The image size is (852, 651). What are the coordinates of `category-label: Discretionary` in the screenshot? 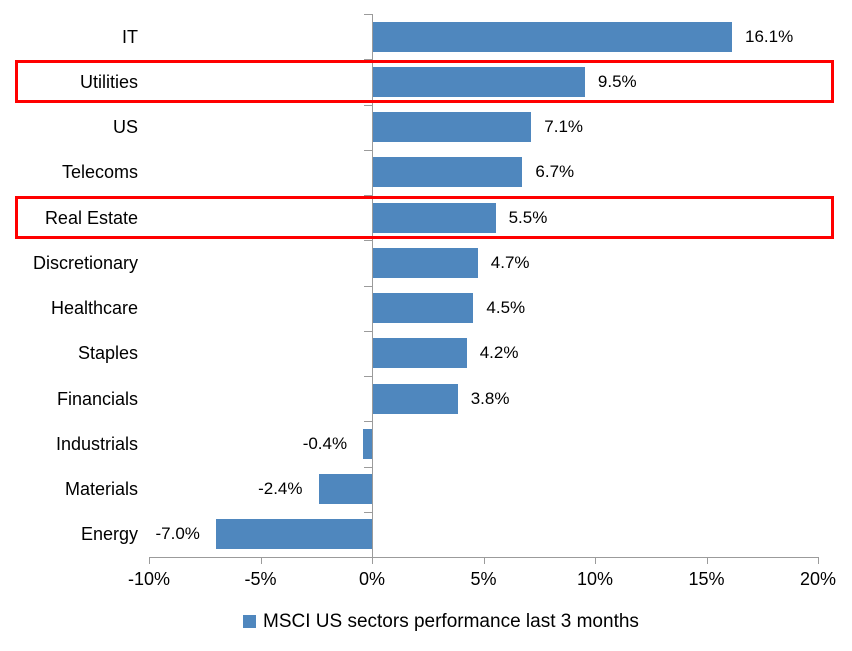 It's located at (85, 262).